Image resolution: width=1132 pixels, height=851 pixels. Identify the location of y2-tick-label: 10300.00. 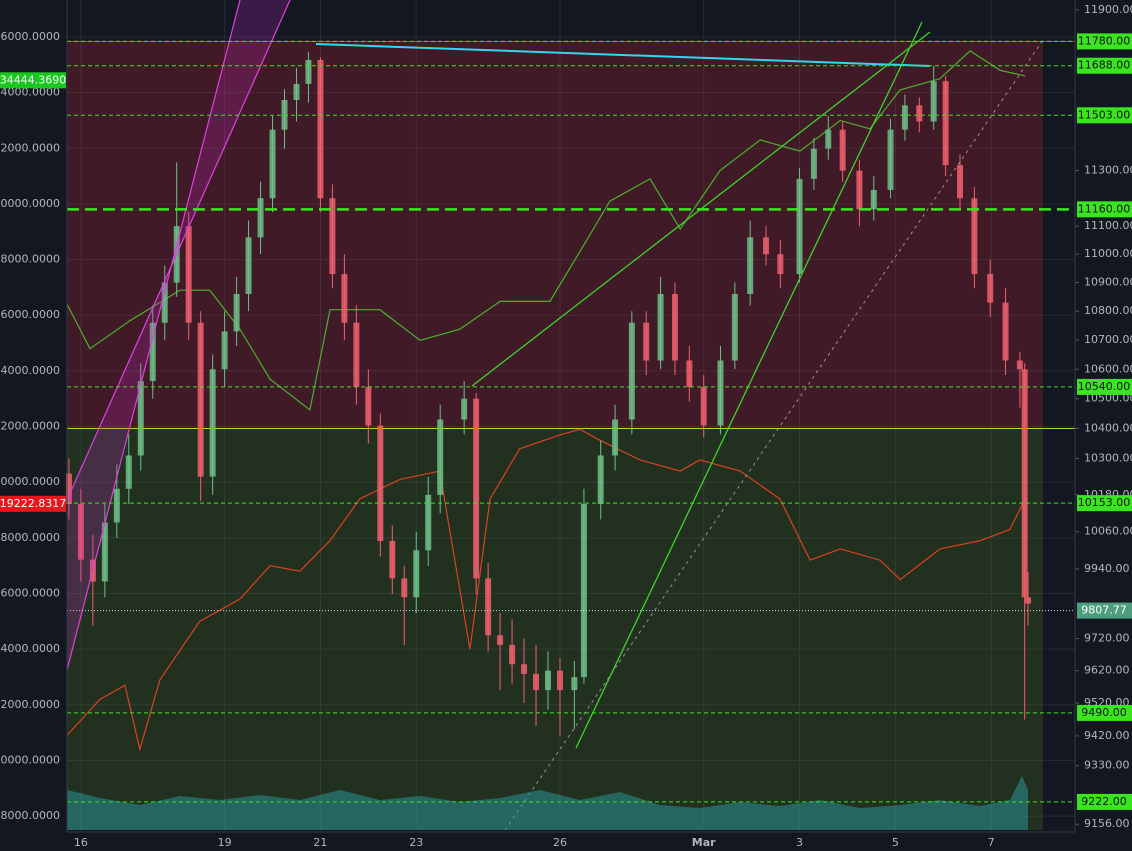
(1108, 457).